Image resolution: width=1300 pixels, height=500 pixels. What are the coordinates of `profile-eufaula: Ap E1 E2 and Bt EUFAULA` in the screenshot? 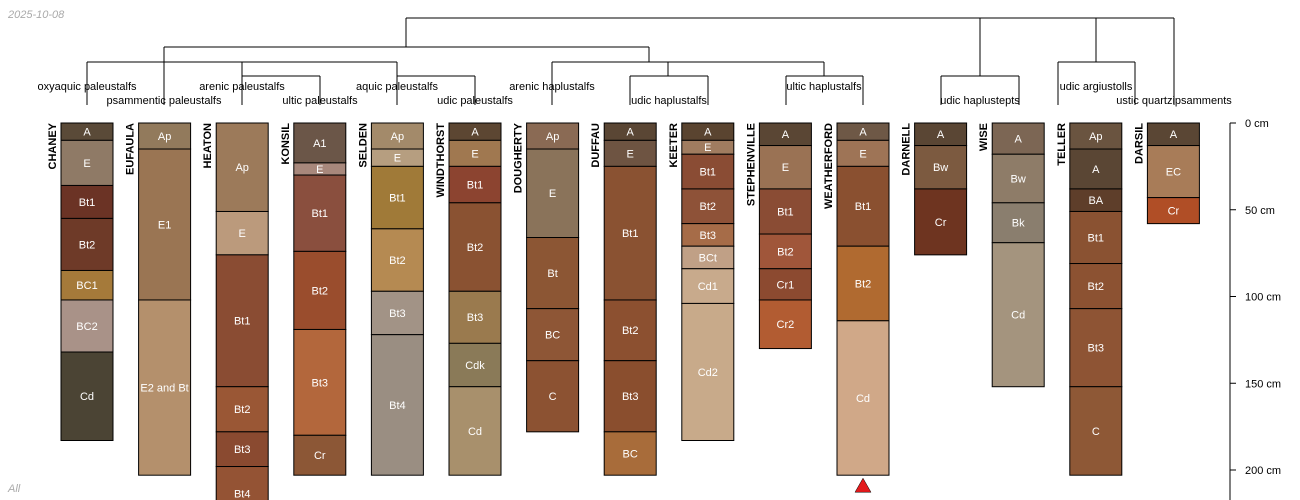 It's located at (158, 299).